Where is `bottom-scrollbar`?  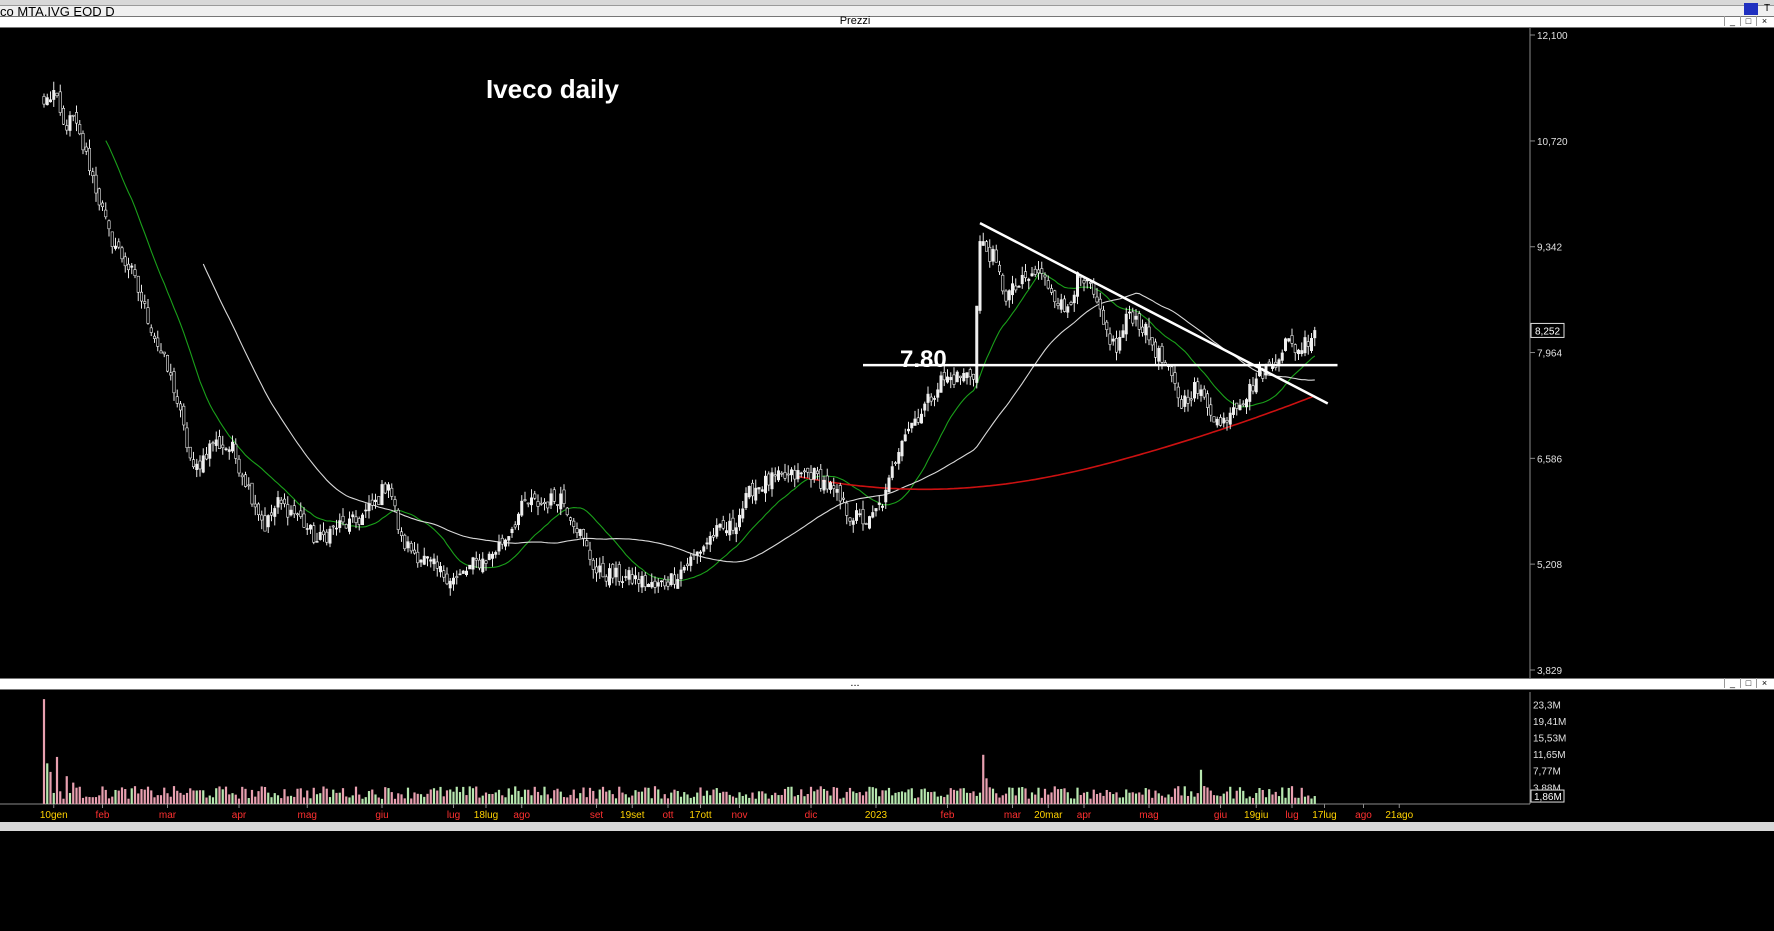 bottom-scrollbar is located at coordinates (887, 826).